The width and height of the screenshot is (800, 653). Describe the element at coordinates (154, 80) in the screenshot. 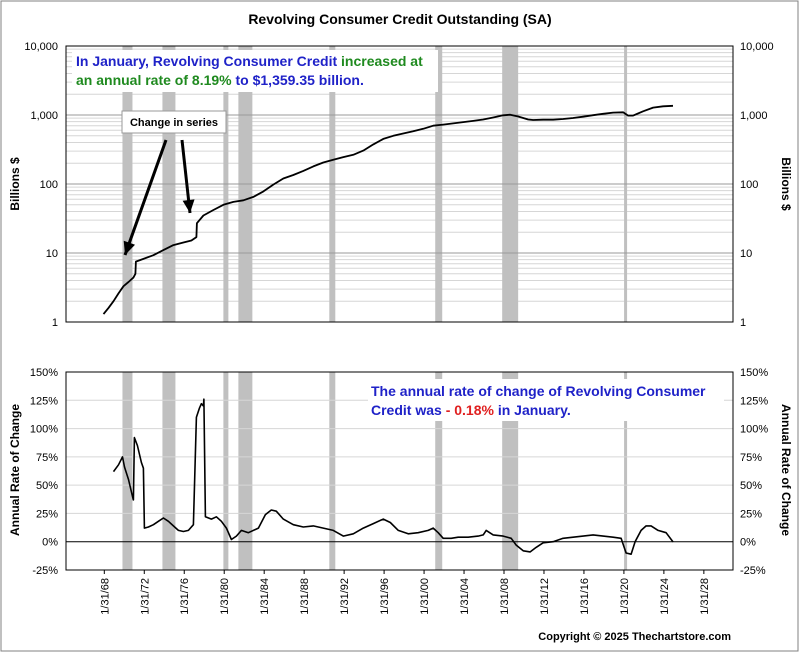

I see `top-annotation-line2-a: an annual rate of 8.19%` at that location.